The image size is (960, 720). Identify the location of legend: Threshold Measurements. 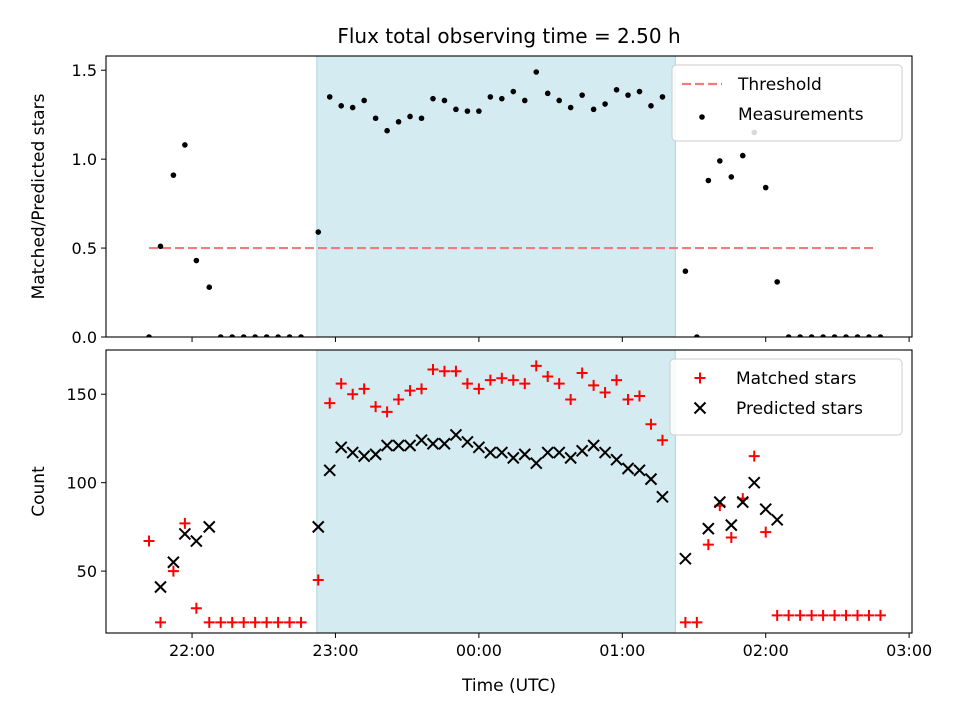
(787, 103).